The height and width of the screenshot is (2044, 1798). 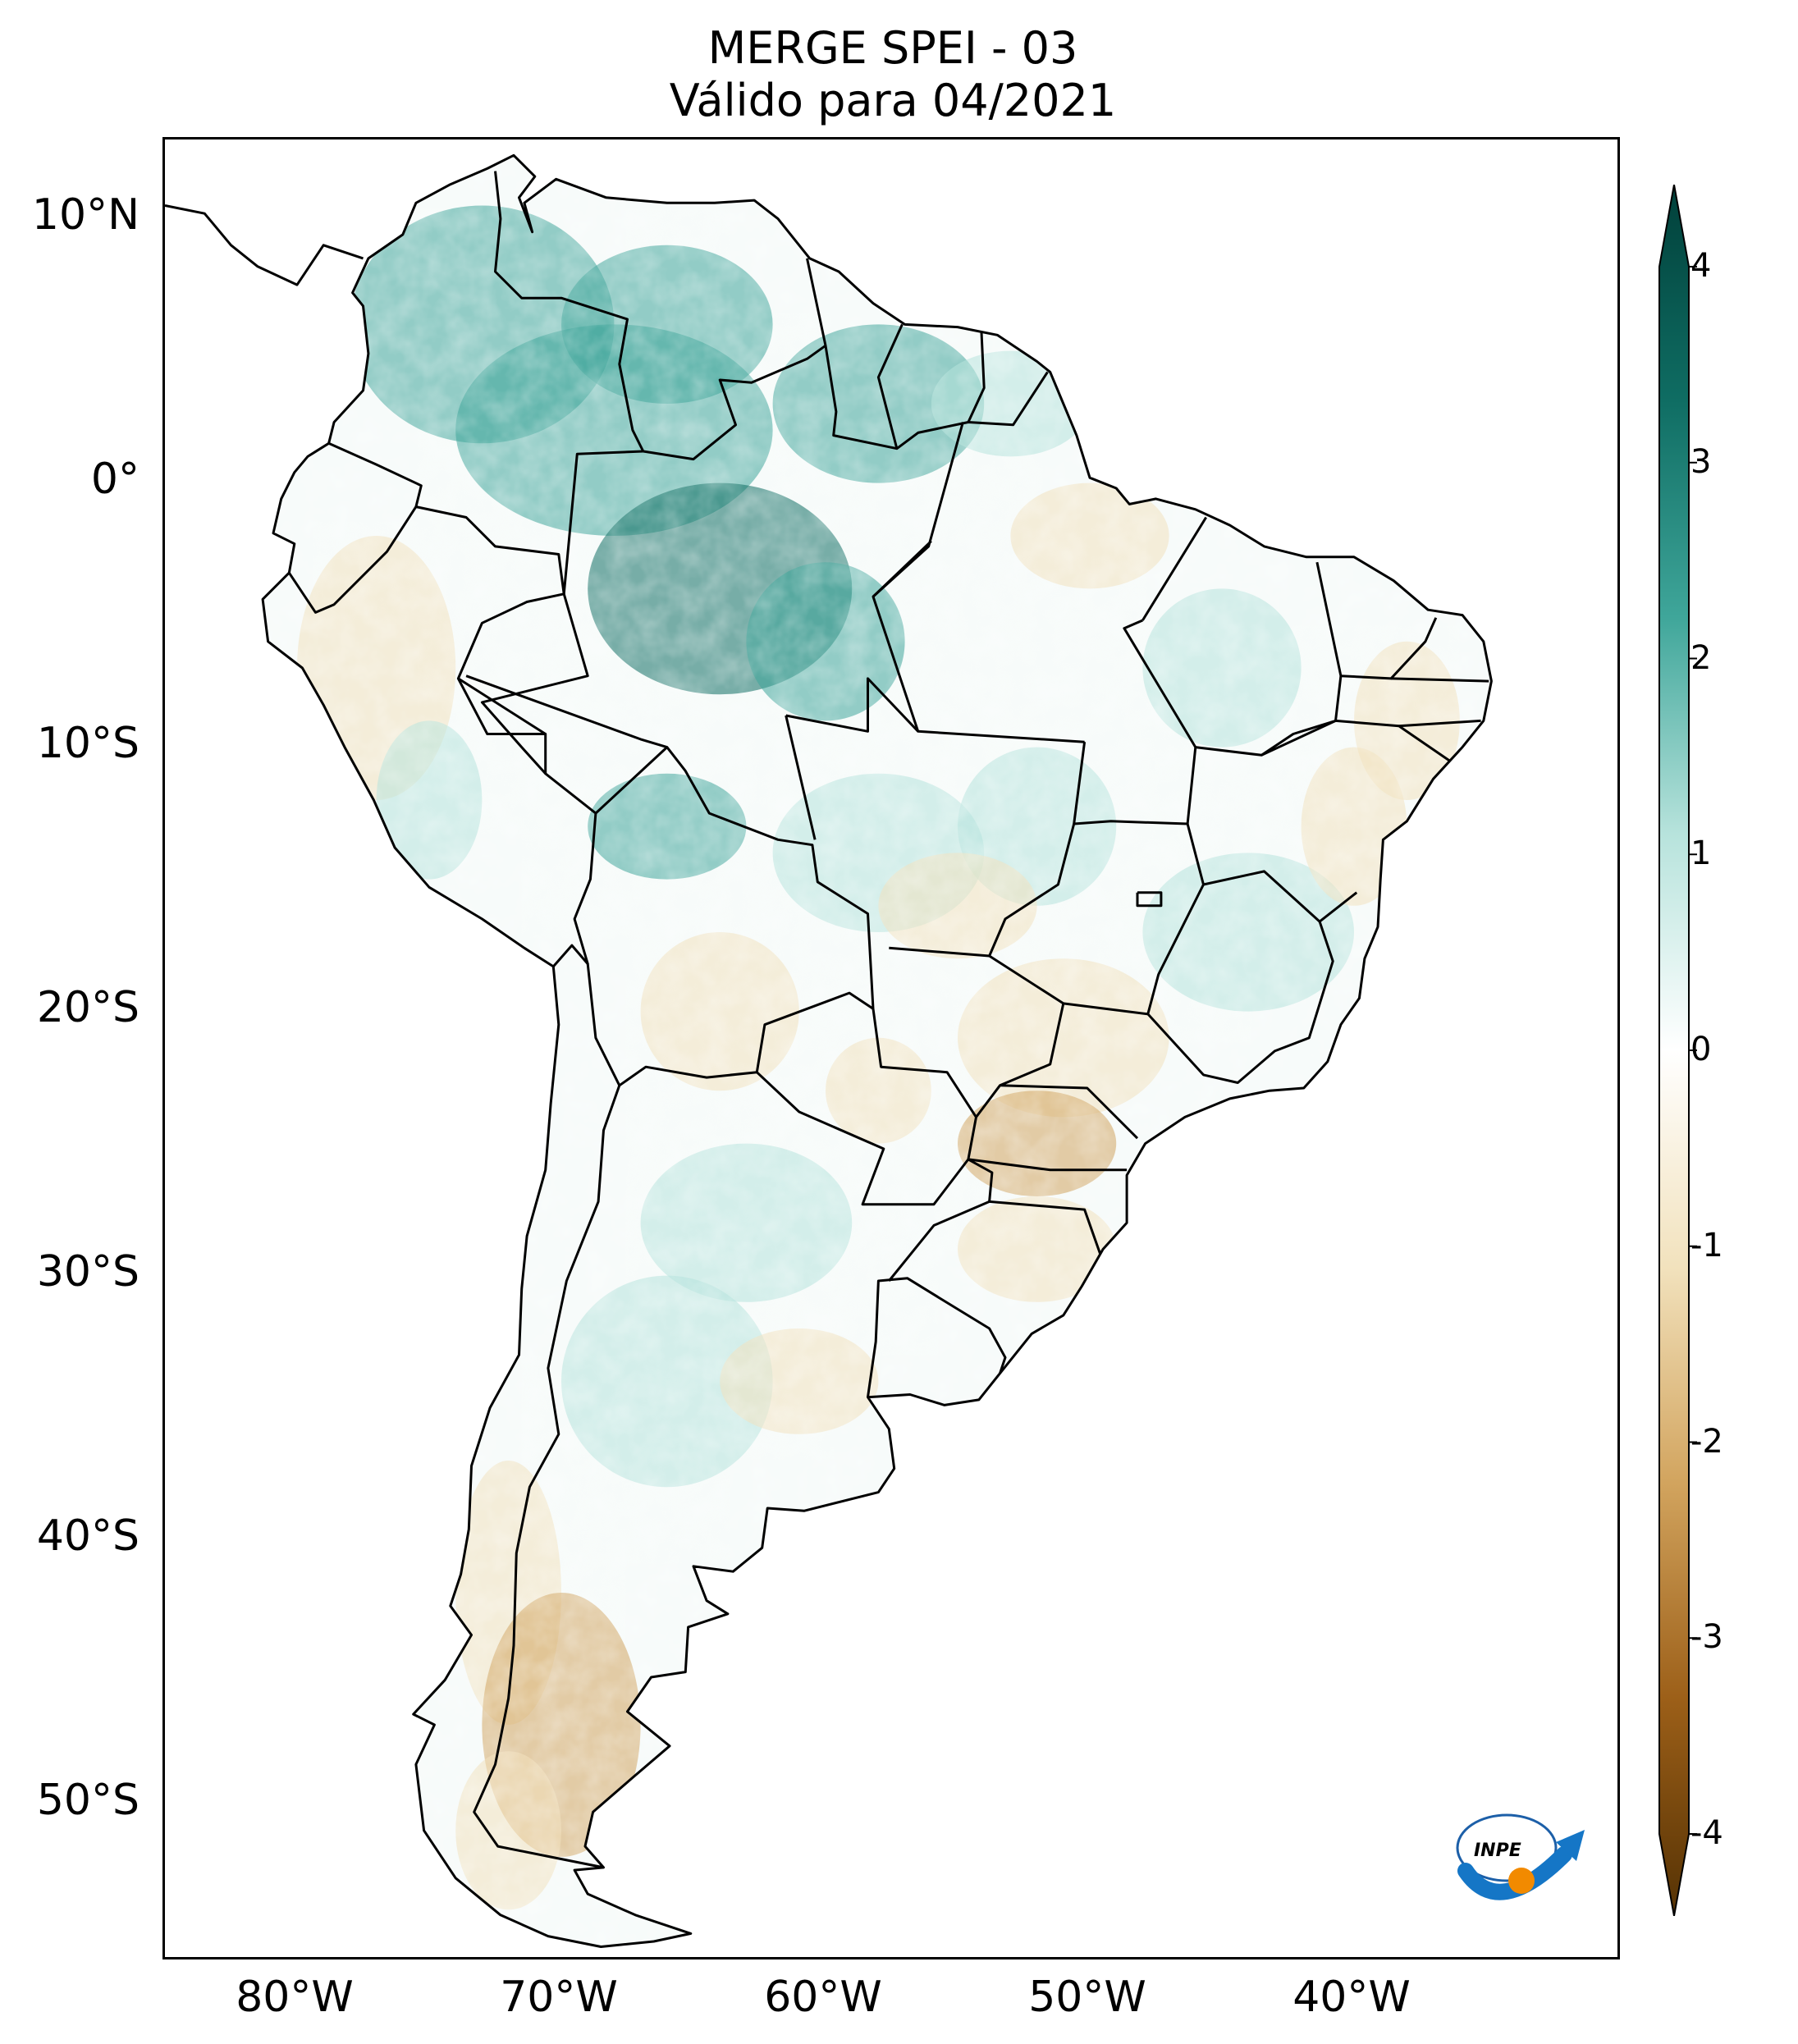 What do you see at coordinates (893, 100) in the screenshot?
I see `map-subtitle: Válido para 04/2021` at bounding box center [893, 100].